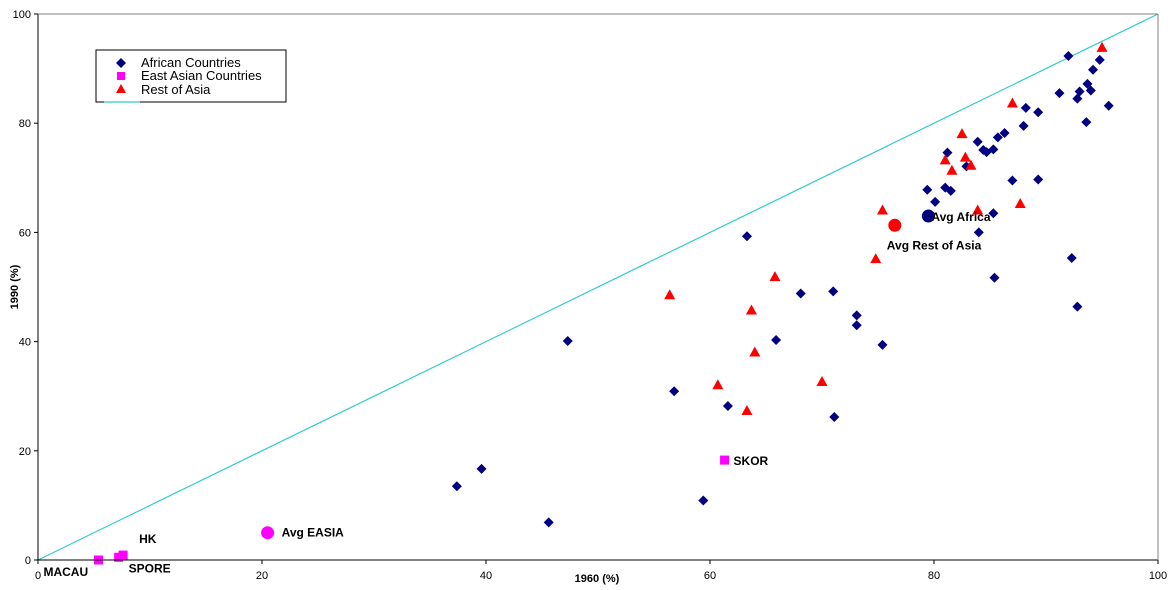 Image resolution: width=1170 pixels, height=590 pixels. Describe the element at coordinates (148, 539) in the screenshot. I see `point-annotation: HK` at that location.